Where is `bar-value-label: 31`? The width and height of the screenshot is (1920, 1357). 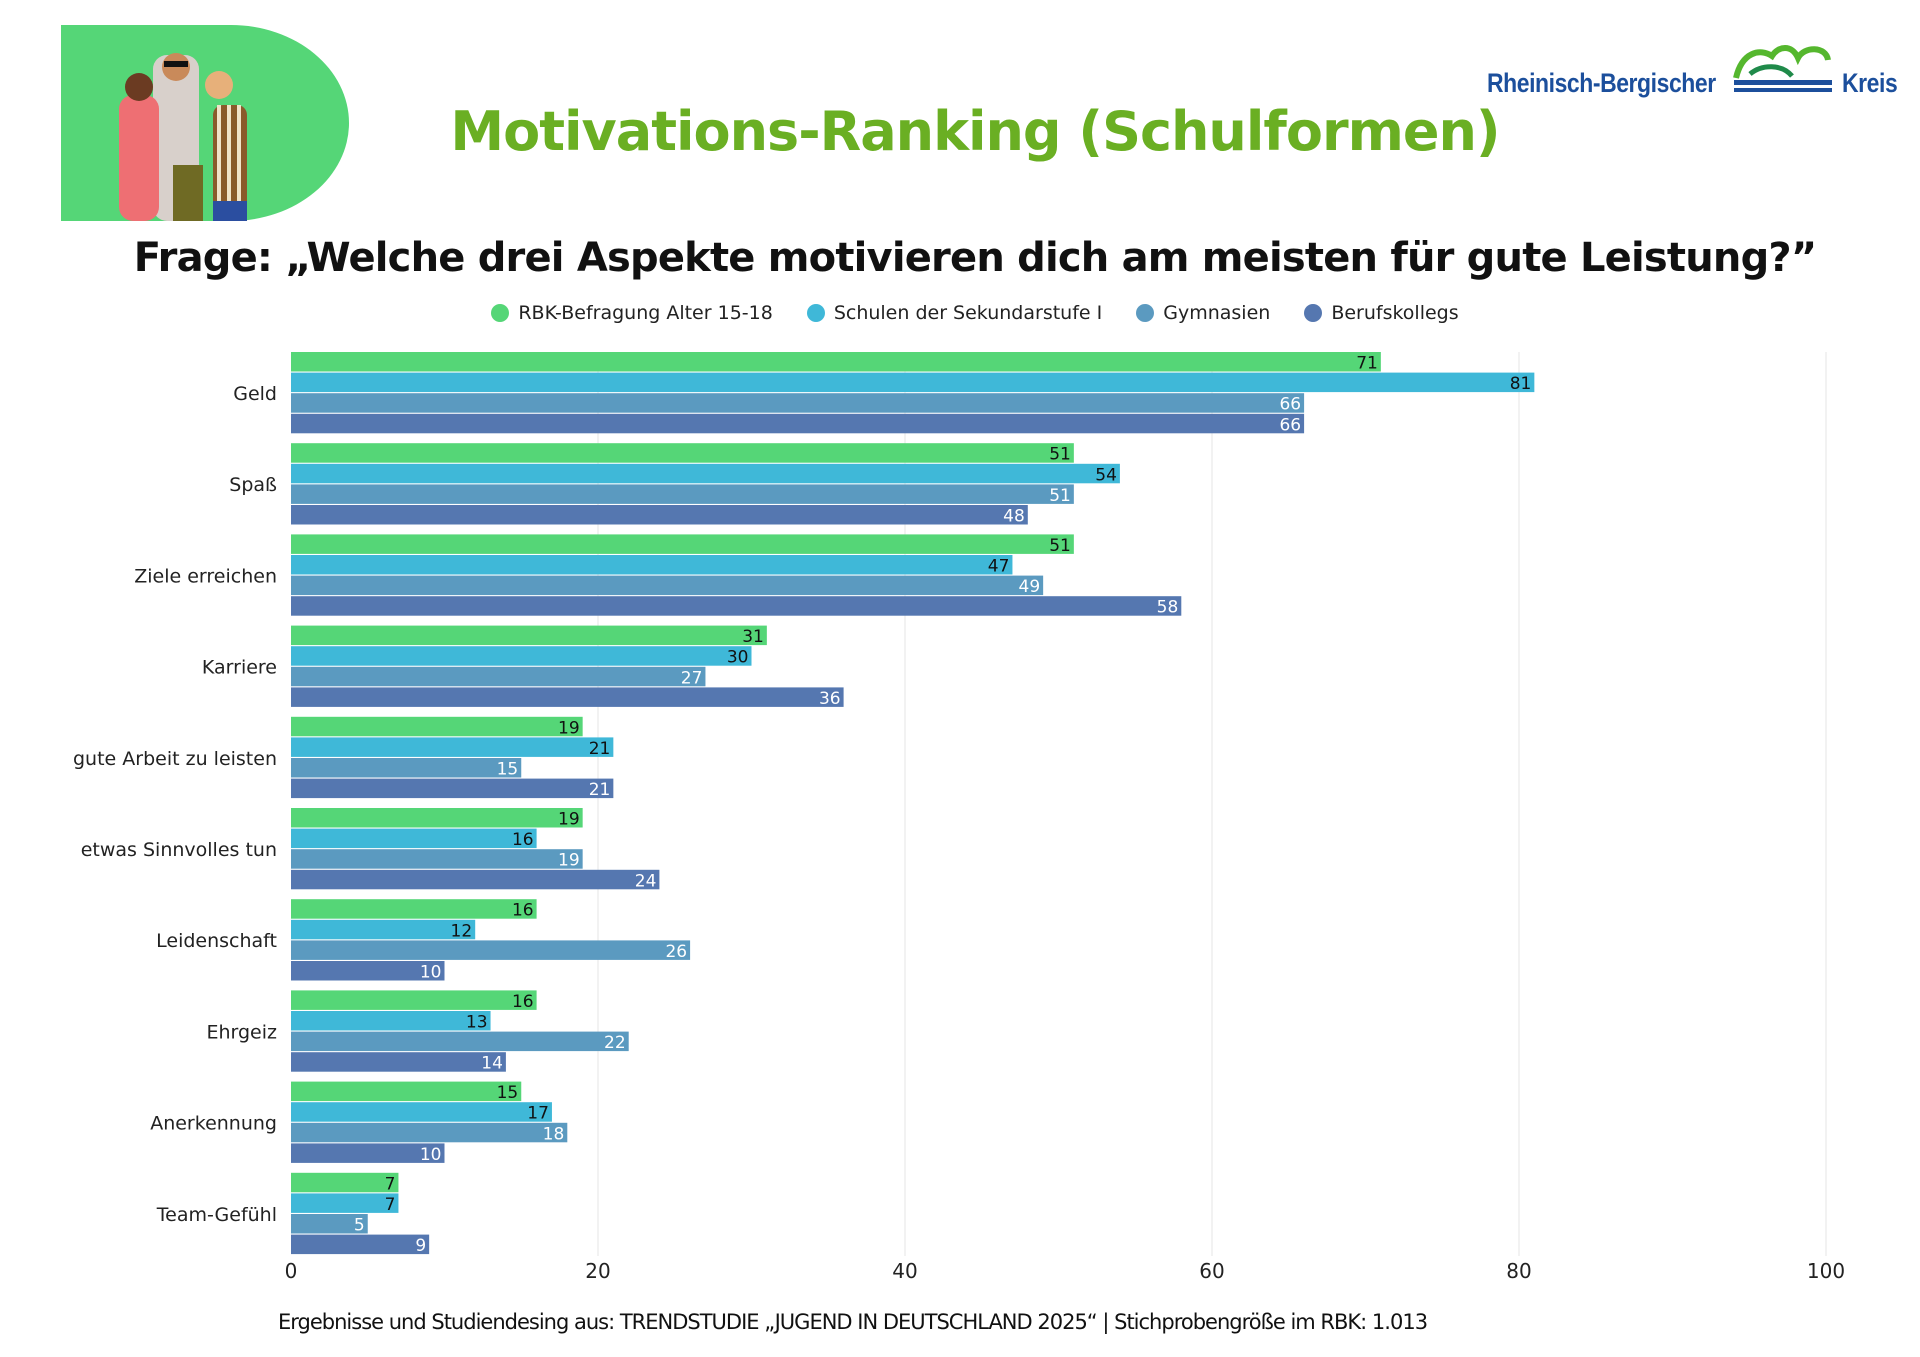 bar-value-label: 31 is located at coordinates (753, 637).